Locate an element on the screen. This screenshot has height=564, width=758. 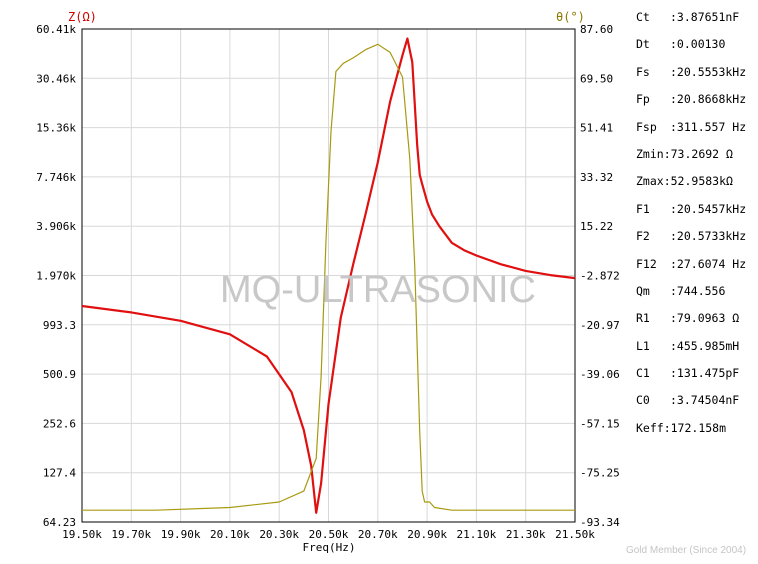
param-name: R1 is located at coordinates (643, 318).